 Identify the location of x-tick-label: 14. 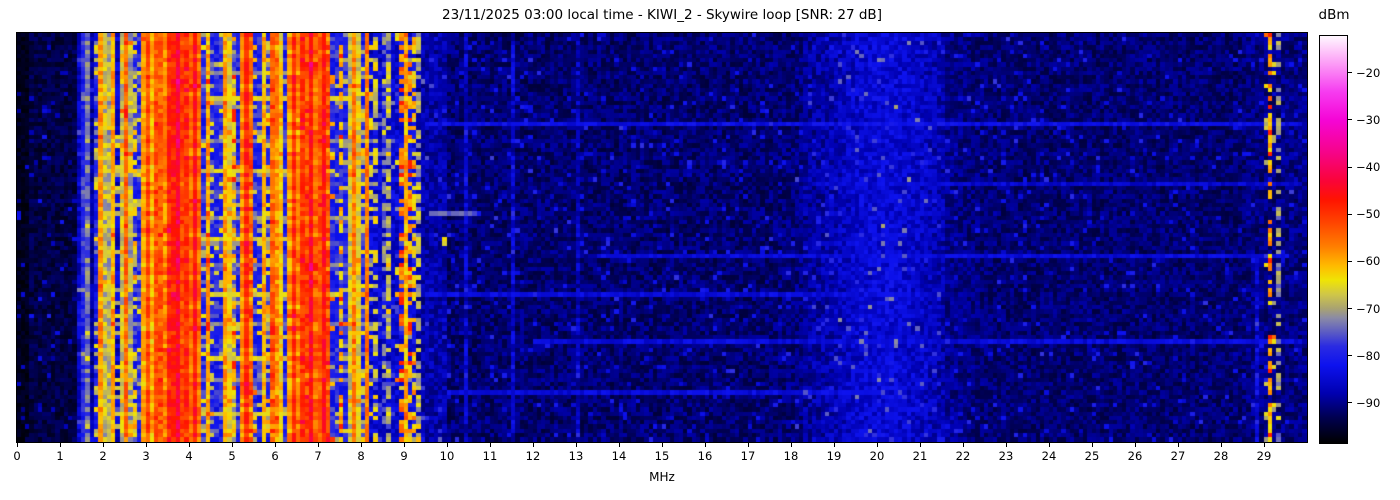
(619, 456).